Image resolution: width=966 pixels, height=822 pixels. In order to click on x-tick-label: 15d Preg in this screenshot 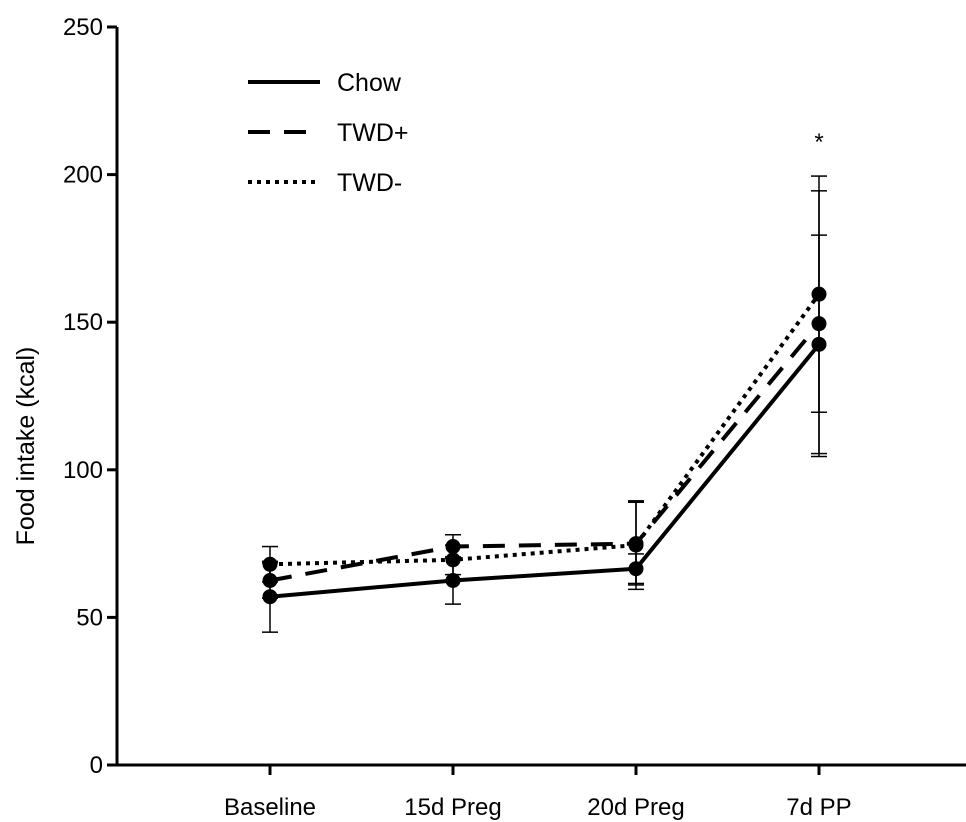, I will do `click(452, 807)`.